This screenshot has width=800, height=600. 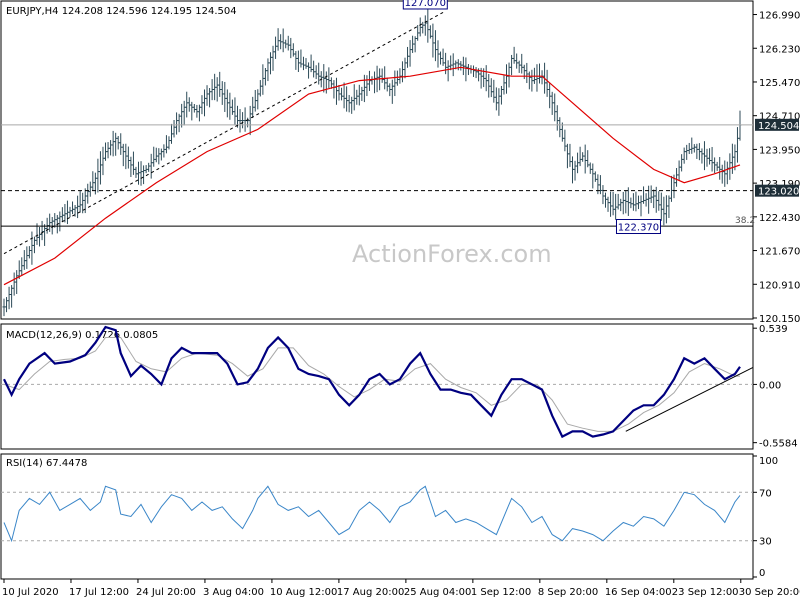 What do you see at coordinates (30, 592) in the screenshot?
I see `time-tick-label: 10 Jul 2020` at bounding box center [30, 592].